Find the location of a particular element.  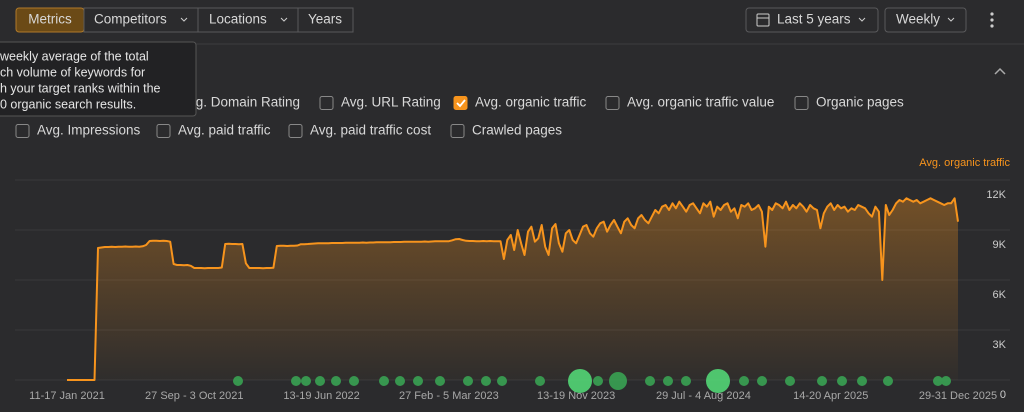

checkbox-label: Avg. paid traffic is located at coordinates (224, 130).